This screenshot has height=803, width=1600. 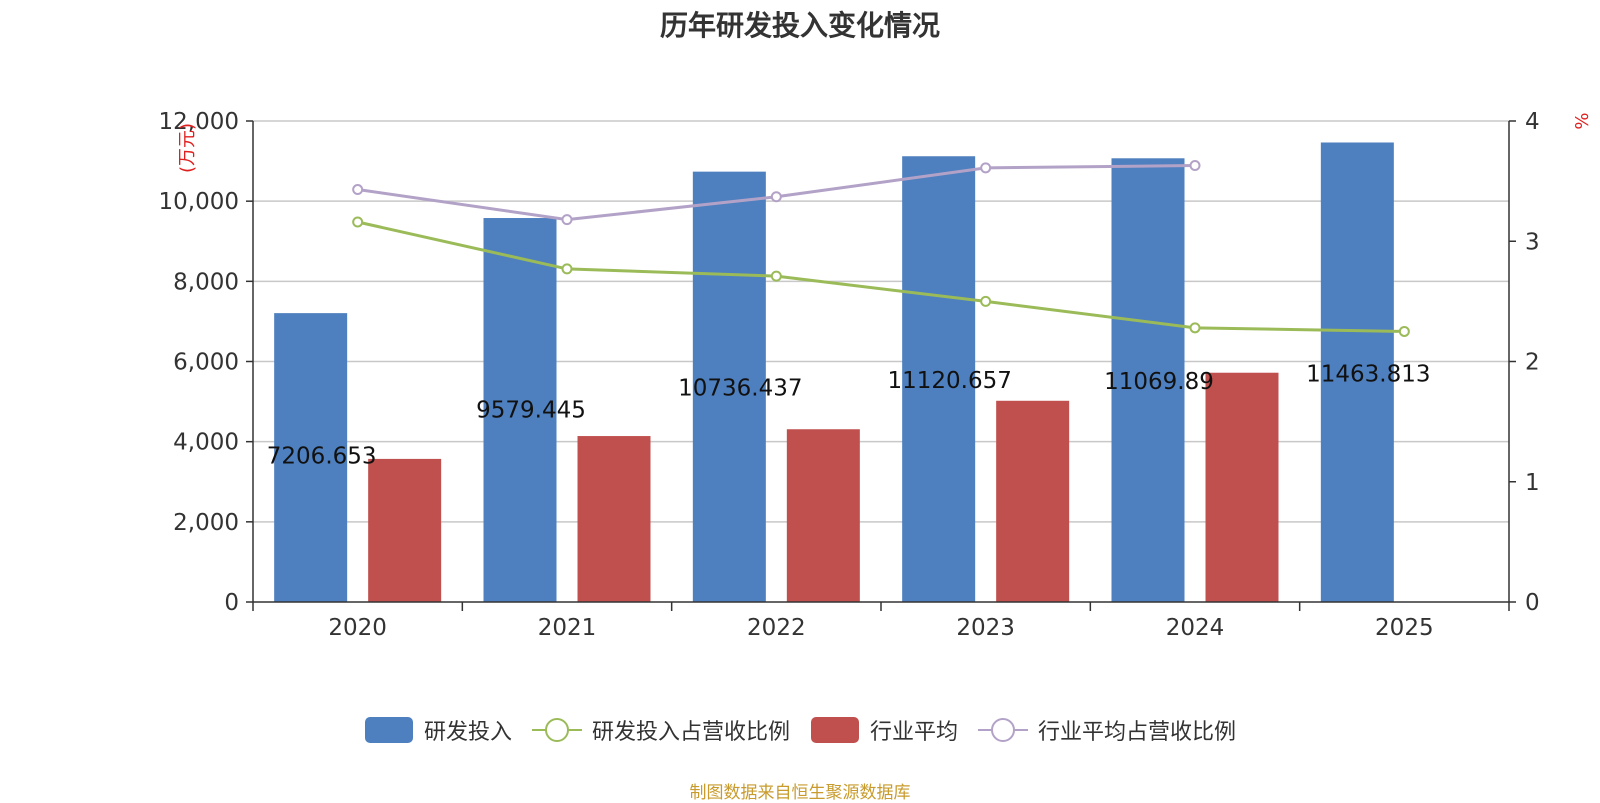 What do you see at coordinates (1532, 242) in the screenshot?
I see `y-tick-label-right: 3` at bounding box center [1532, 242].